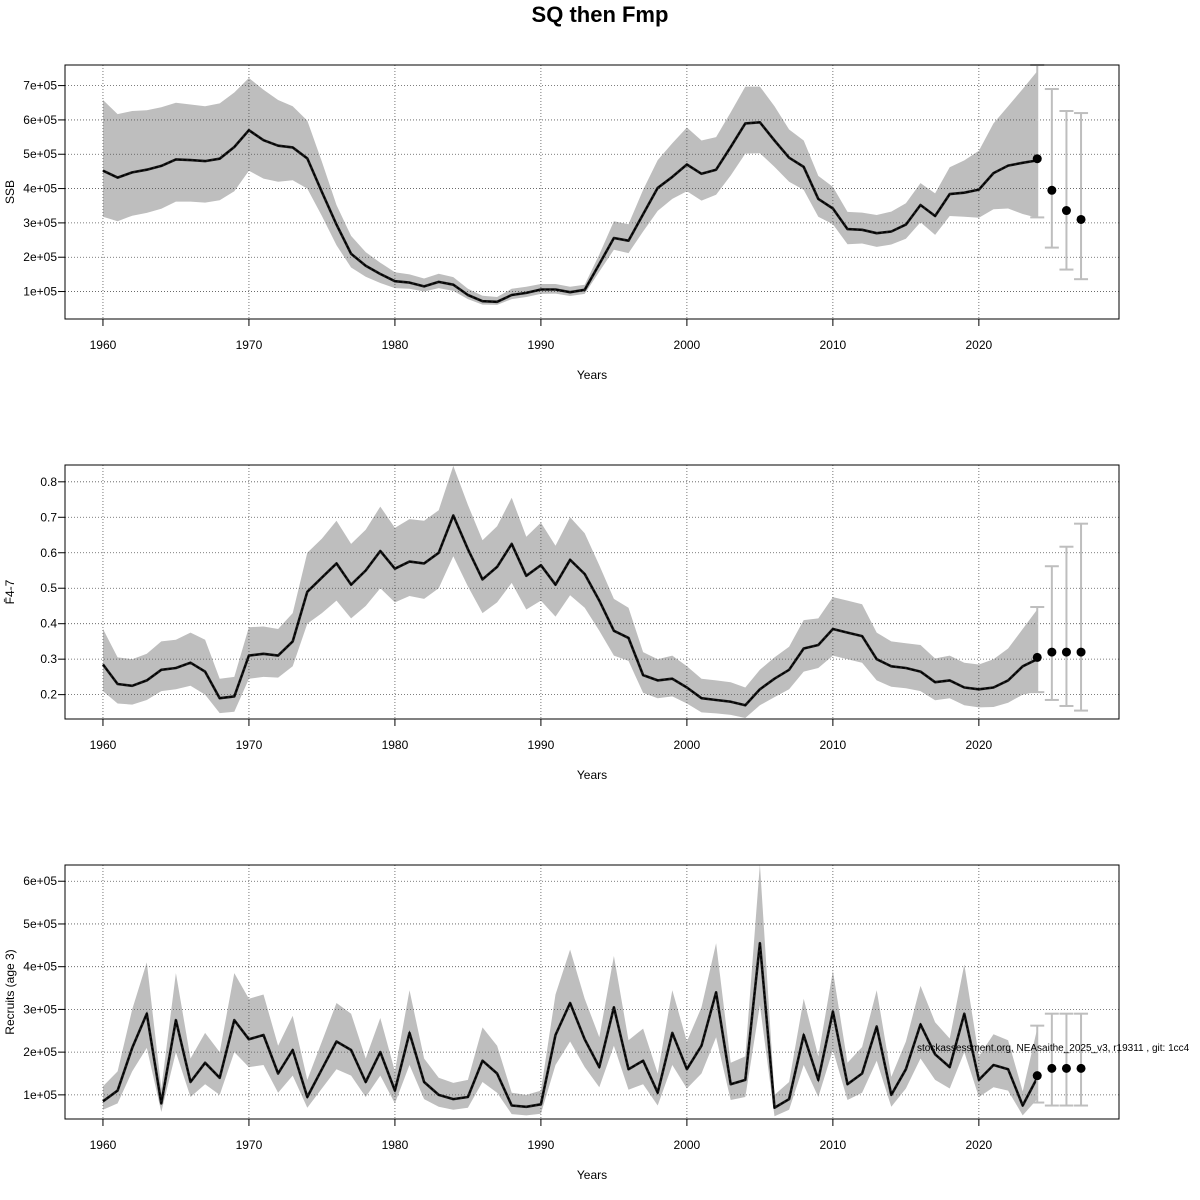 The height and width of the screenshot is (1200, 1200). What do you see at coordinates (48, 517) in the screenshot?
I see `f-ytick-label-5: 0.7` at bounding box center [48, 517].